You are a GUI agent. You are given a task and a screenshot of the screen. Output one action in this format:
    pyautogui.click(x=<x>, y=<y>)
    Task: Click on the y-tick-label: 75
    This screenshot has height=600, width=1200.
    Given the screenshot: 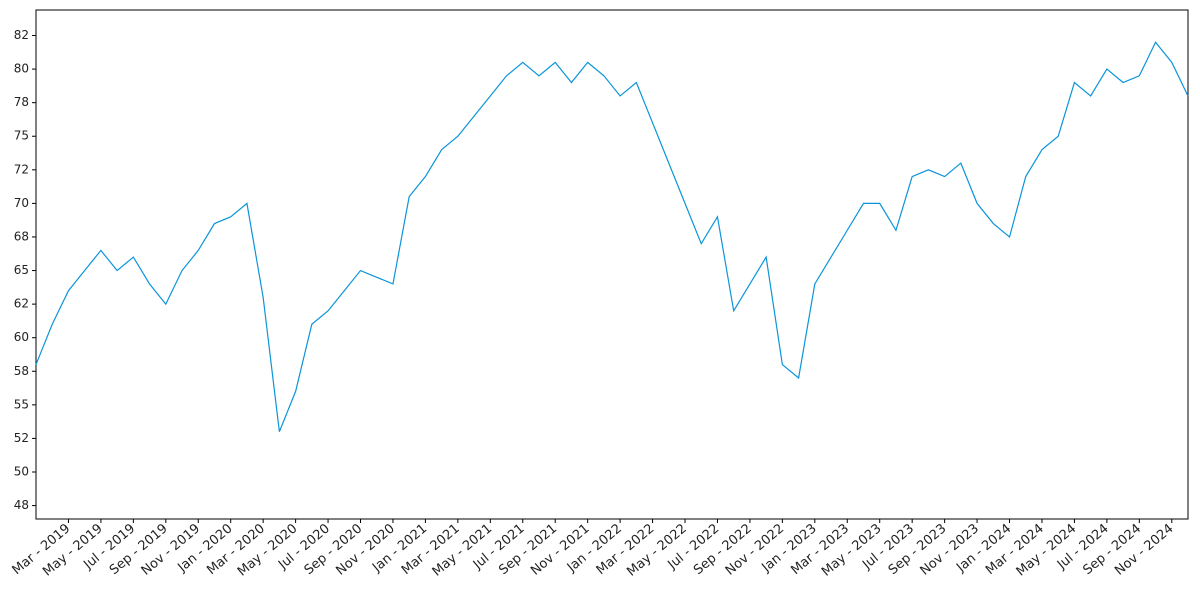 What is the action you would take?
    pyautogui.click(x=21, y=136)
    